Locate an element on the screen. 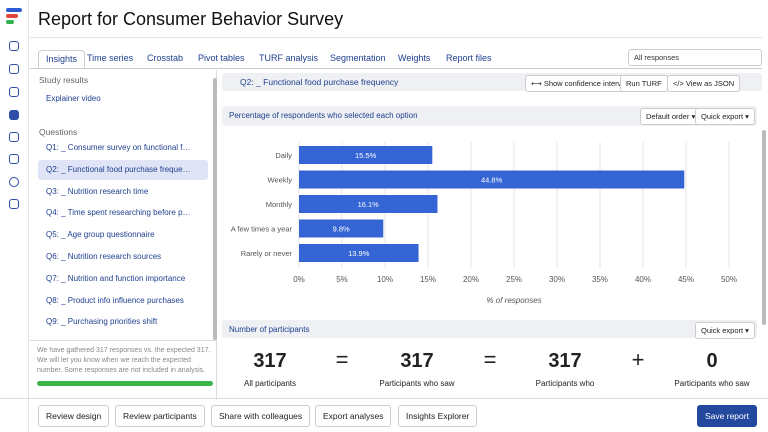  tab: Pivot tables is located at coordinates (221, 58).